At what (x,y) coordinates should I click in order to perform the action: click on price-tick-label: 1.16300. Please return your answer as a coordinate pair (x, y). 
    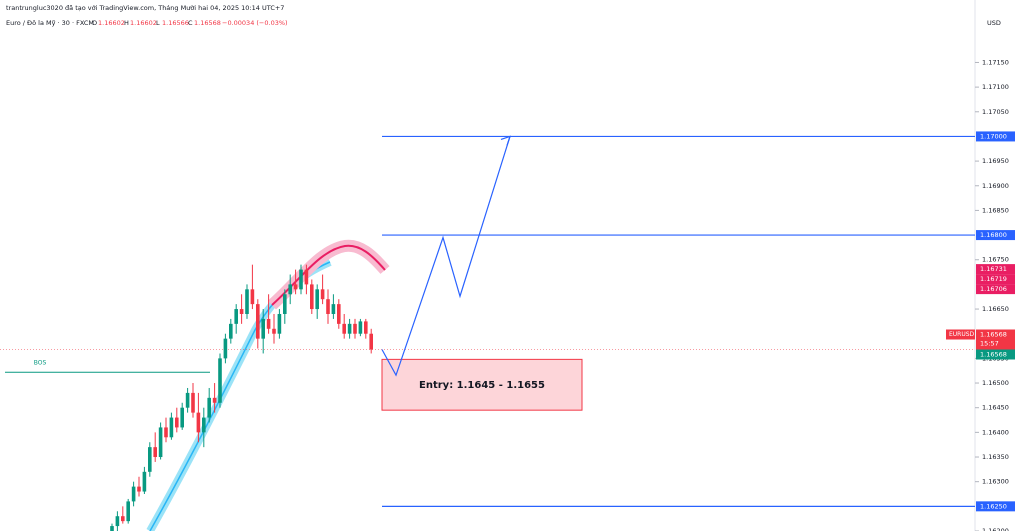
    Looking at the image, I should click on (995, 482).